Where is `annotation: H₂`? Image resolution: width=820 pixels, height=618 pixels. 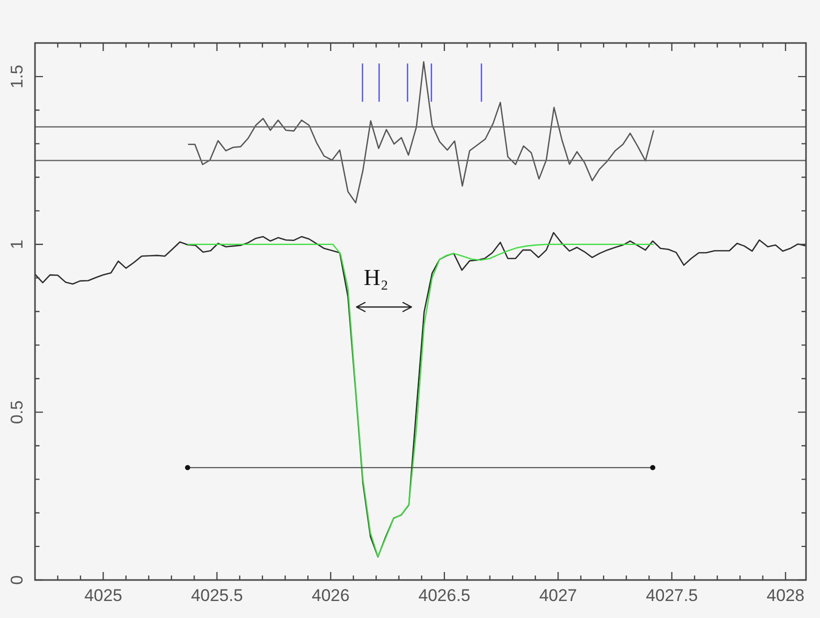
annotation: H₂ is located at coordinates (376, 277).